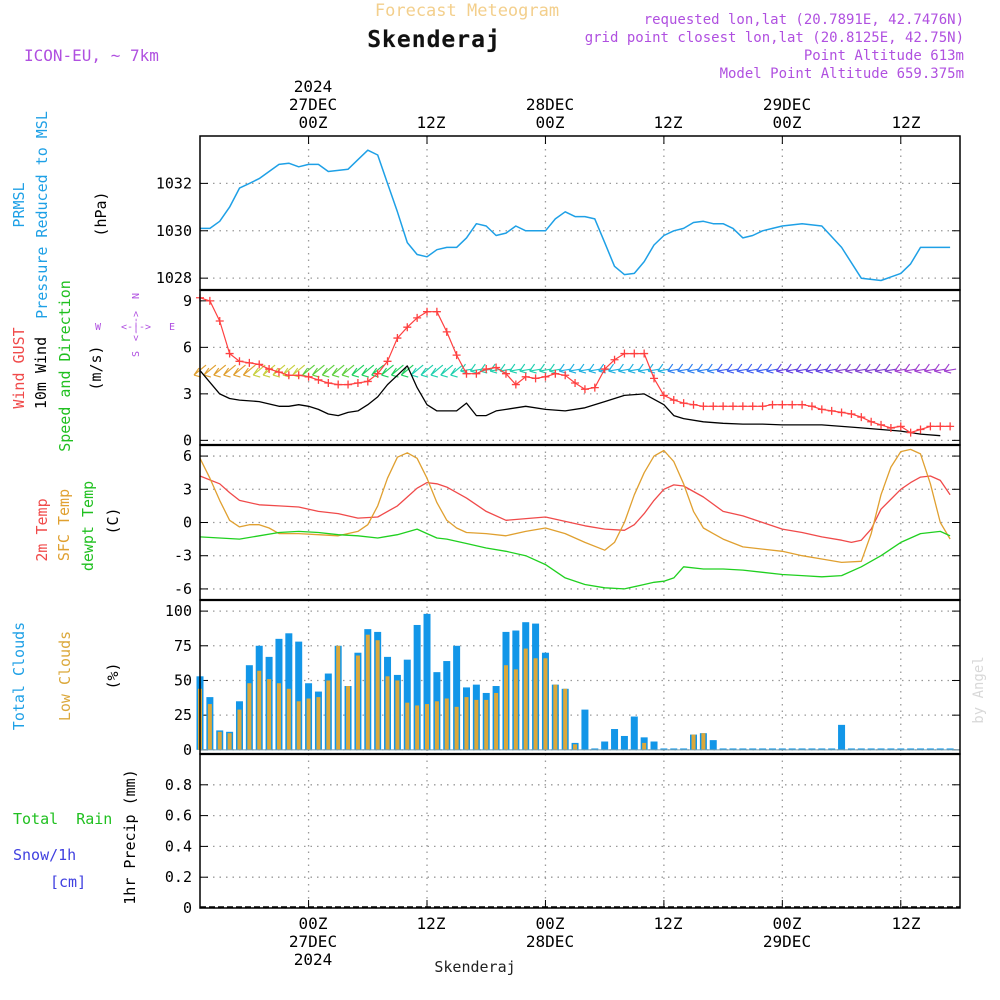  I want to click on label-celsius: (C), so click(113, 520).